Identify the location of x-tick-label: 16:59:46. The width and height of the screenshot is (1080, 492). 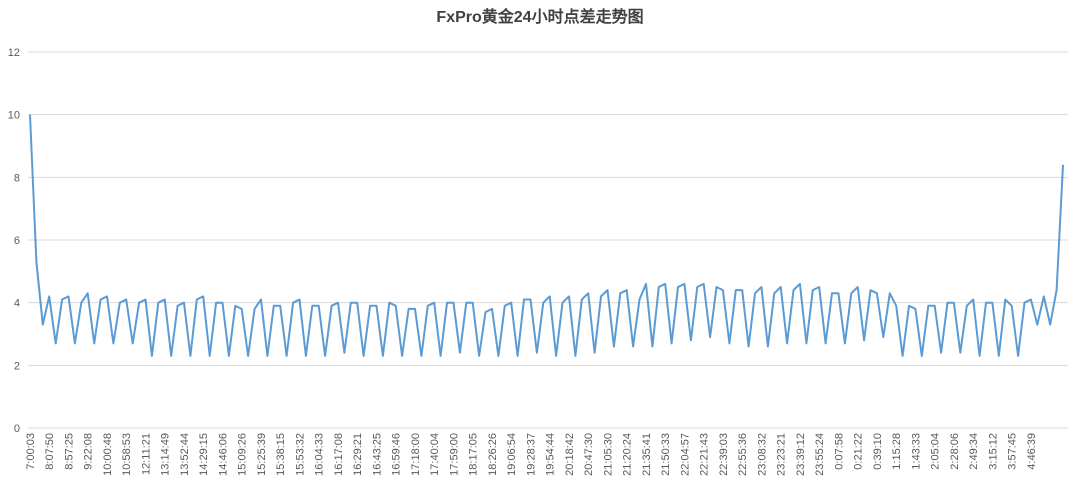
(397, 454).